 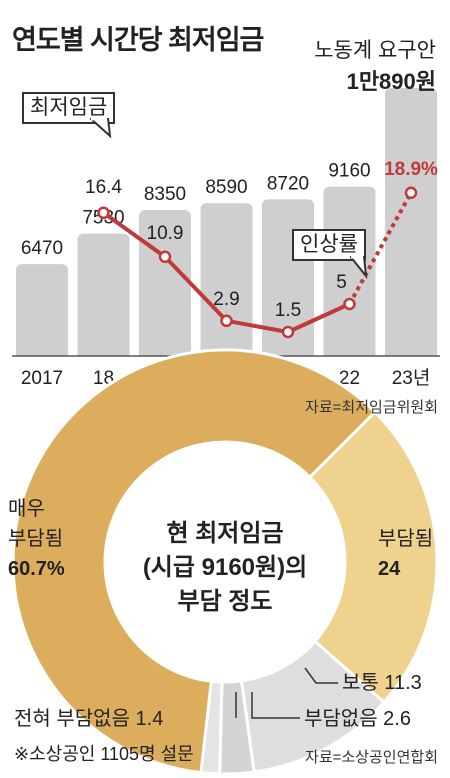 I want to click on bar-value-label-0: 6470, so click(x=42, y=248).